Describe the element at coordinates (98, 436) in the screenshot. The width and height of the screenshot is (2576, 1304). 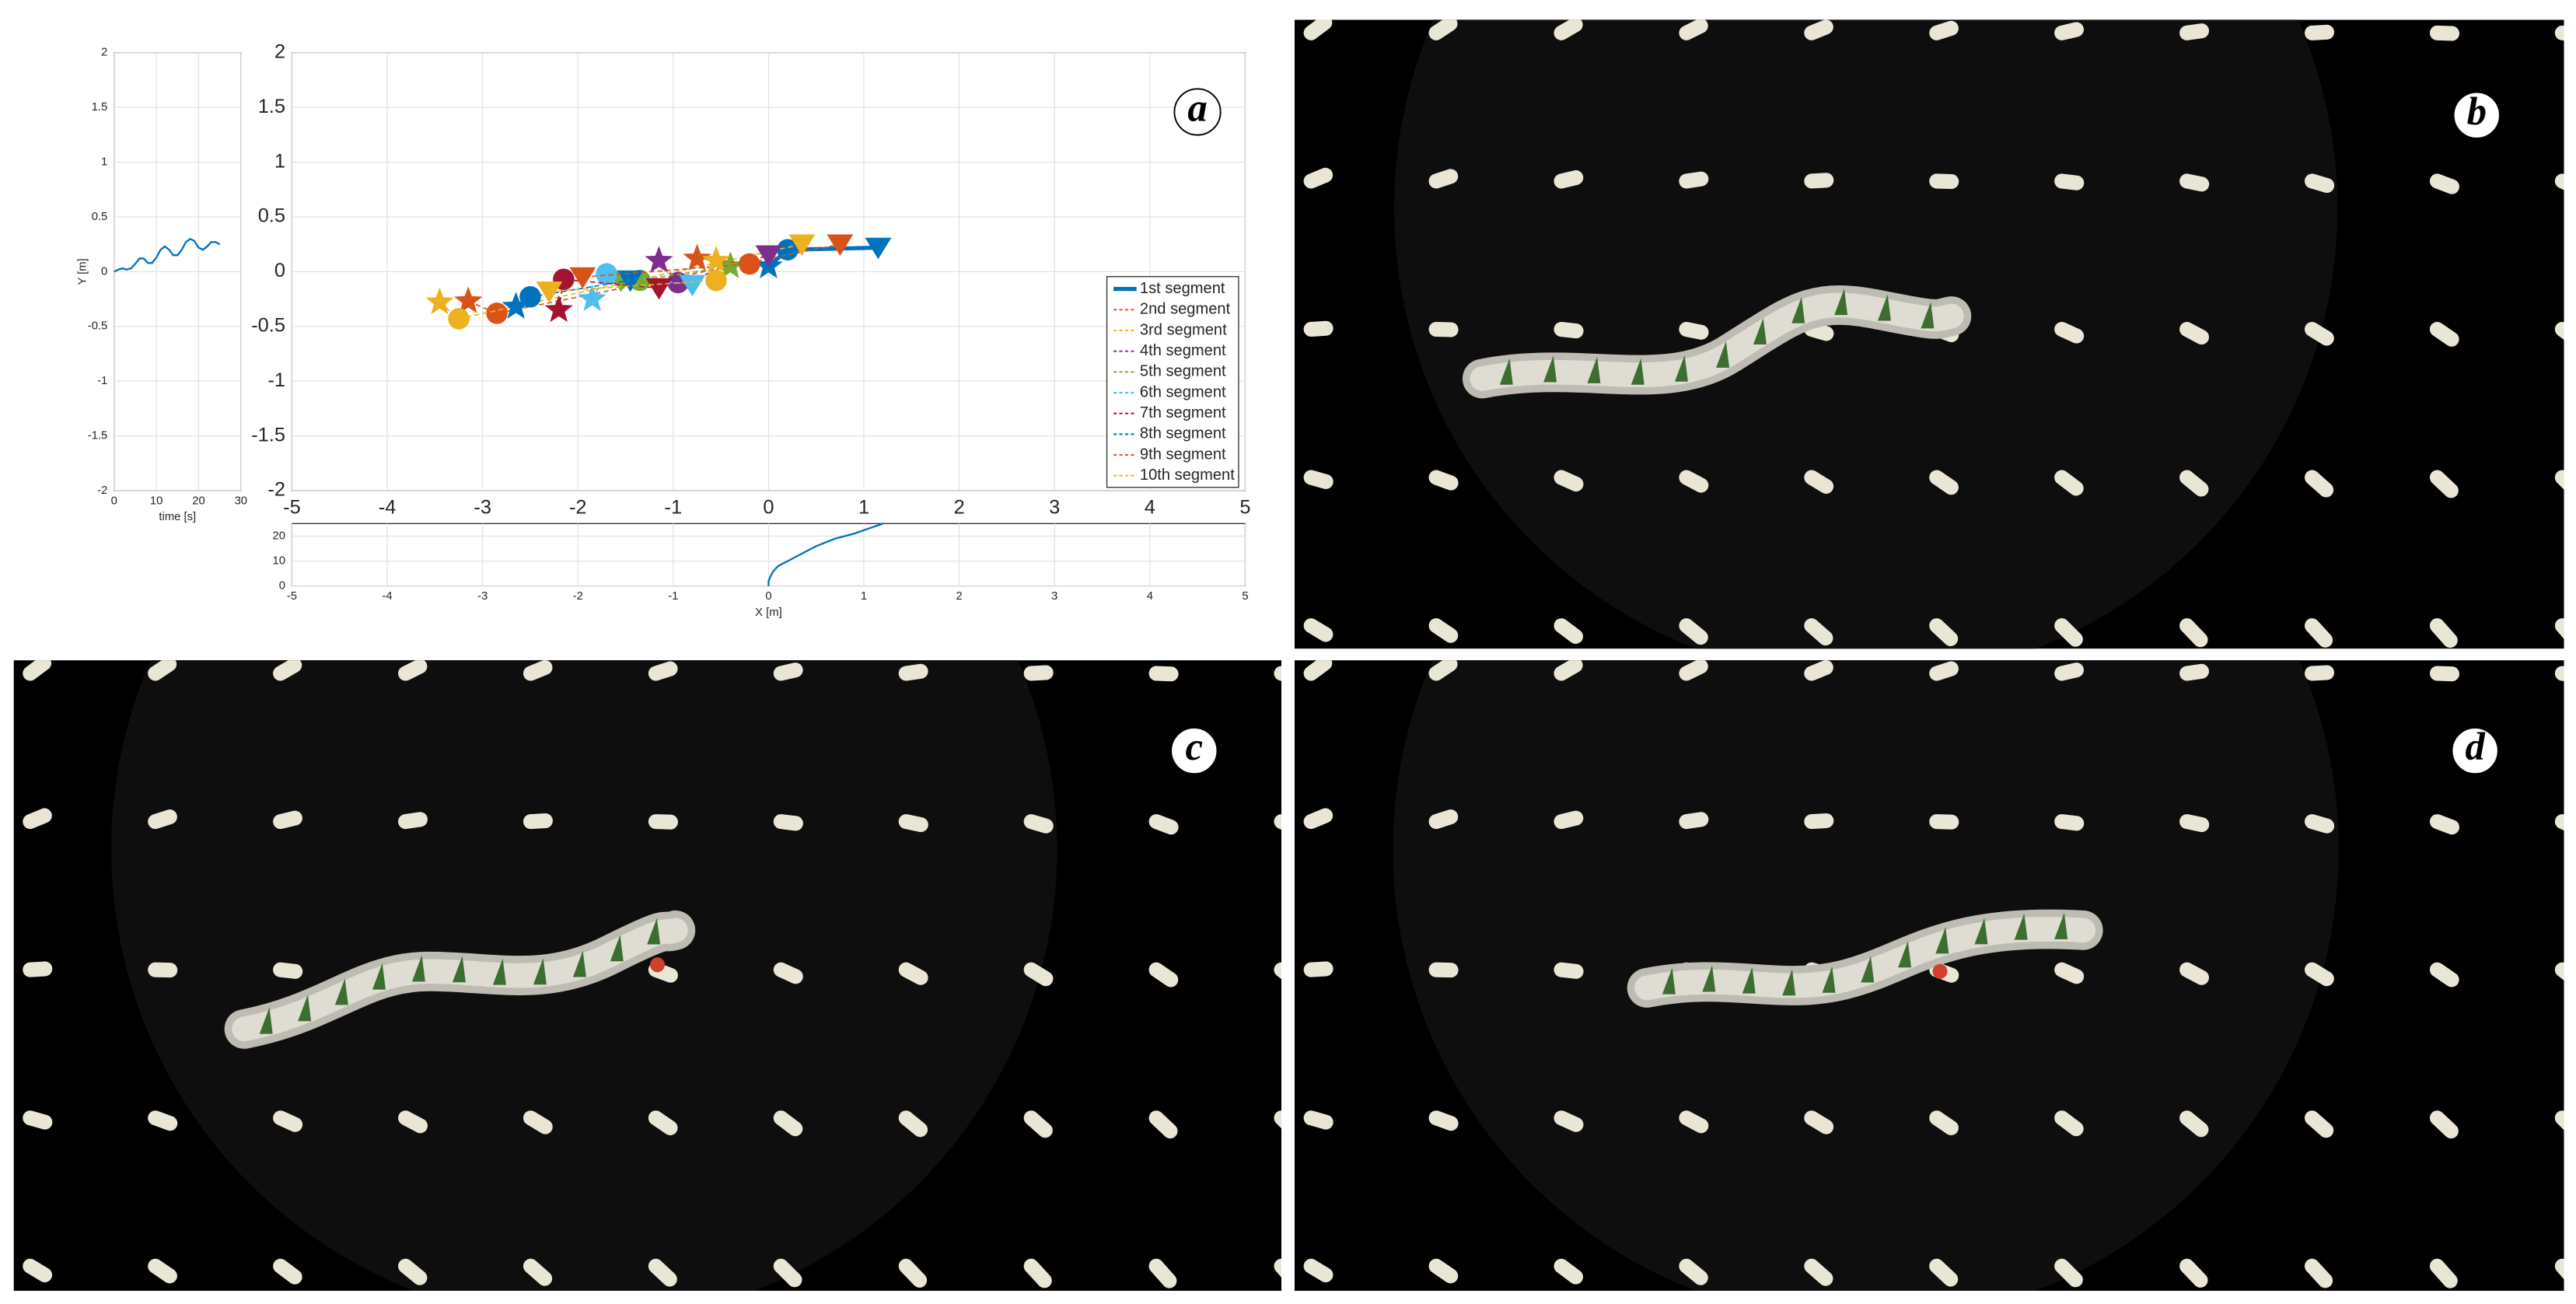
I see `y-tick-label: -1.5` at that location.